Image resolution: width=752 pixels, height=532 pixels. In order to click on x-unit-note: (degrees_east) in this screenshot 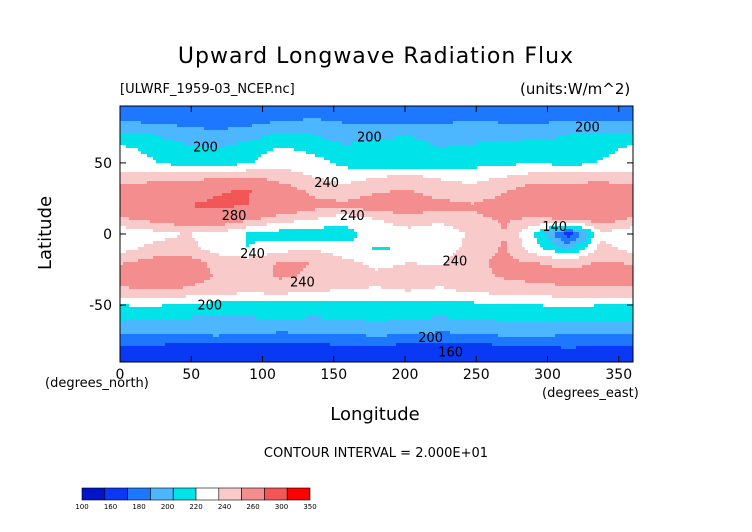, I will do `click(590, 393)`.